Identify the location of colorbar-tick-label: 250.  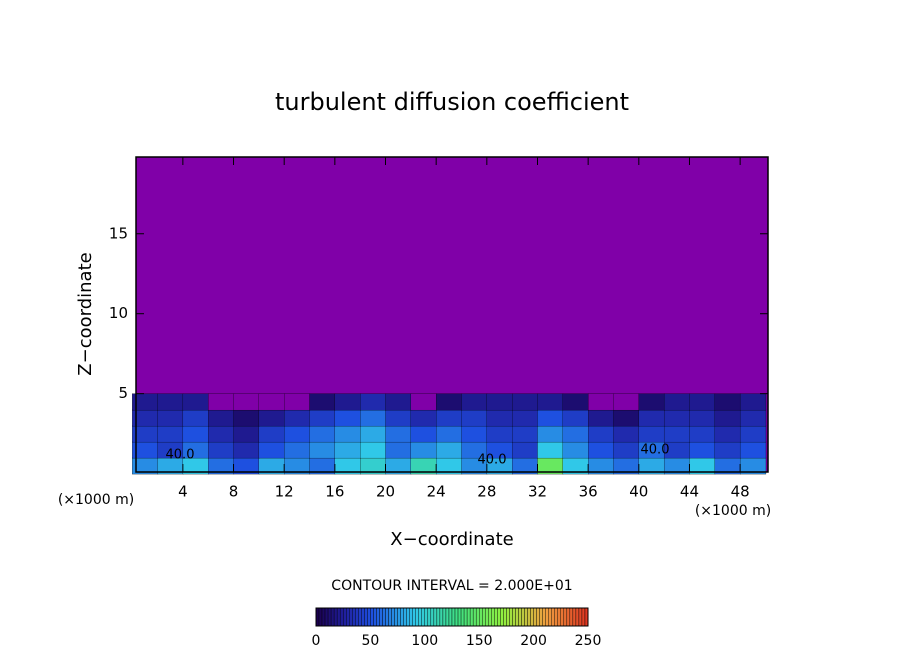
(588, 641).